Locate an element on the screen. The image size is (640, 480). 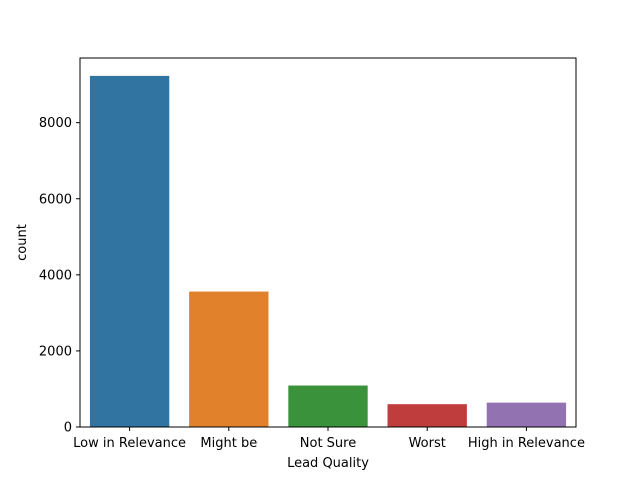
y-tick-label: 8000 is located at coordinates (55, 123).